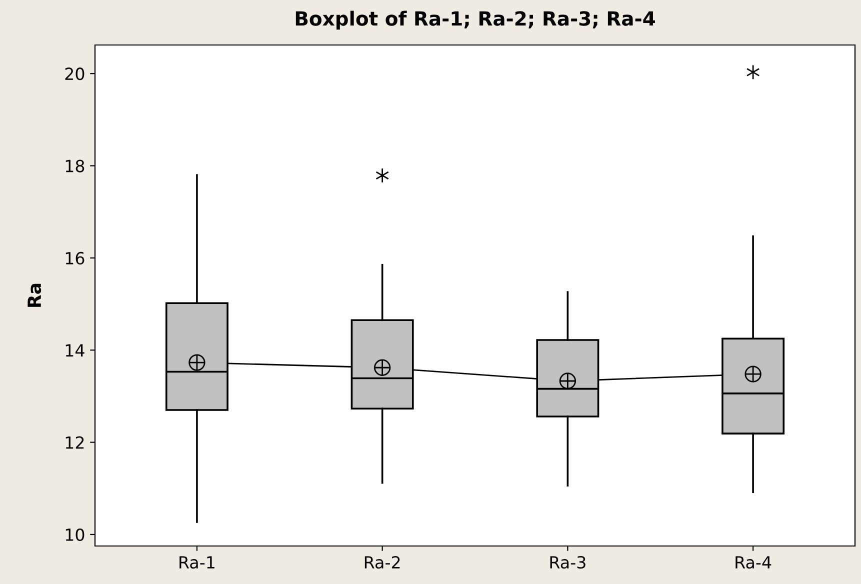  I want to click on y-tick-label: 10, so click(75, 535).